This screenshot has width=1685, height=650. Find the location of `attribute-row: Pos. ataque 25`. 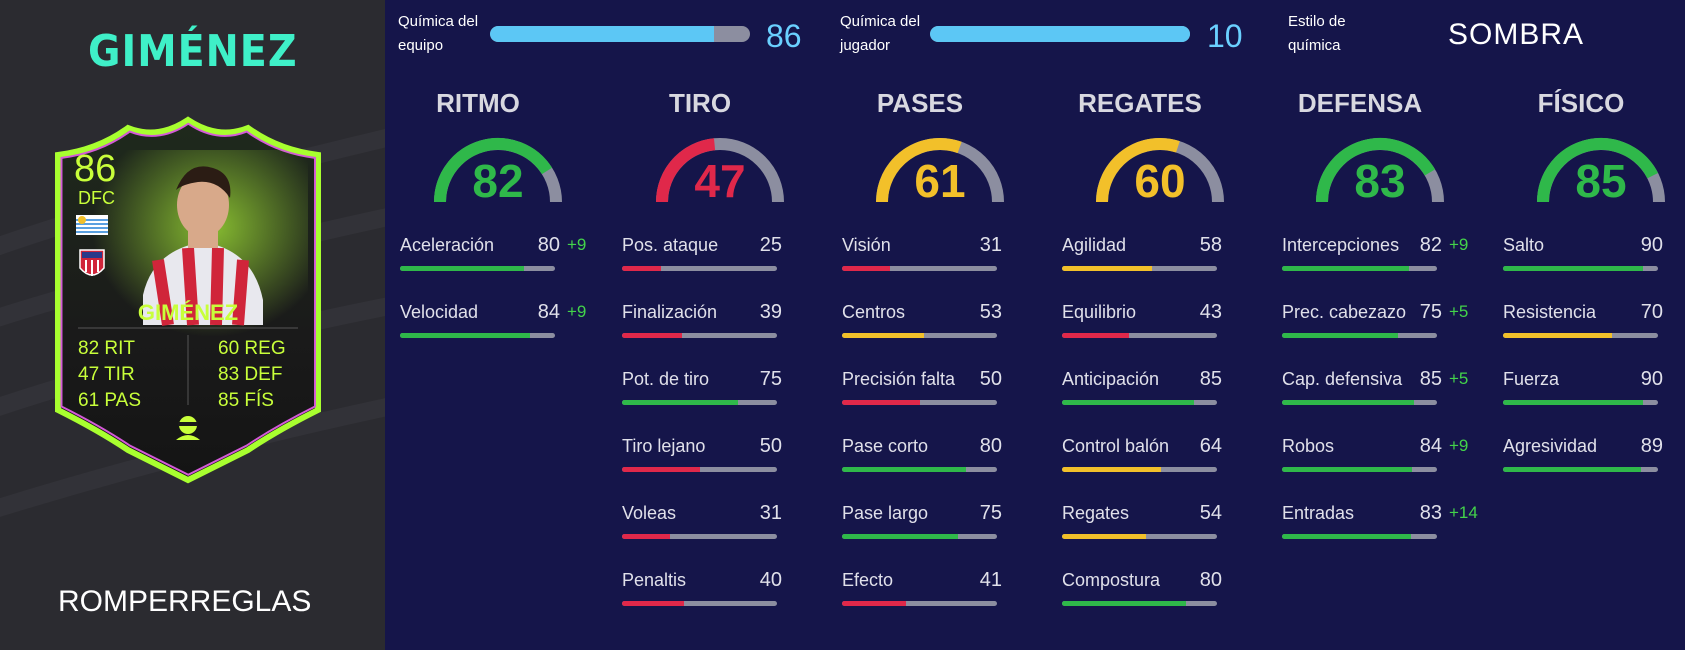

attribute-row: Pos. ataque 25 is located at coordinates (702, 254).